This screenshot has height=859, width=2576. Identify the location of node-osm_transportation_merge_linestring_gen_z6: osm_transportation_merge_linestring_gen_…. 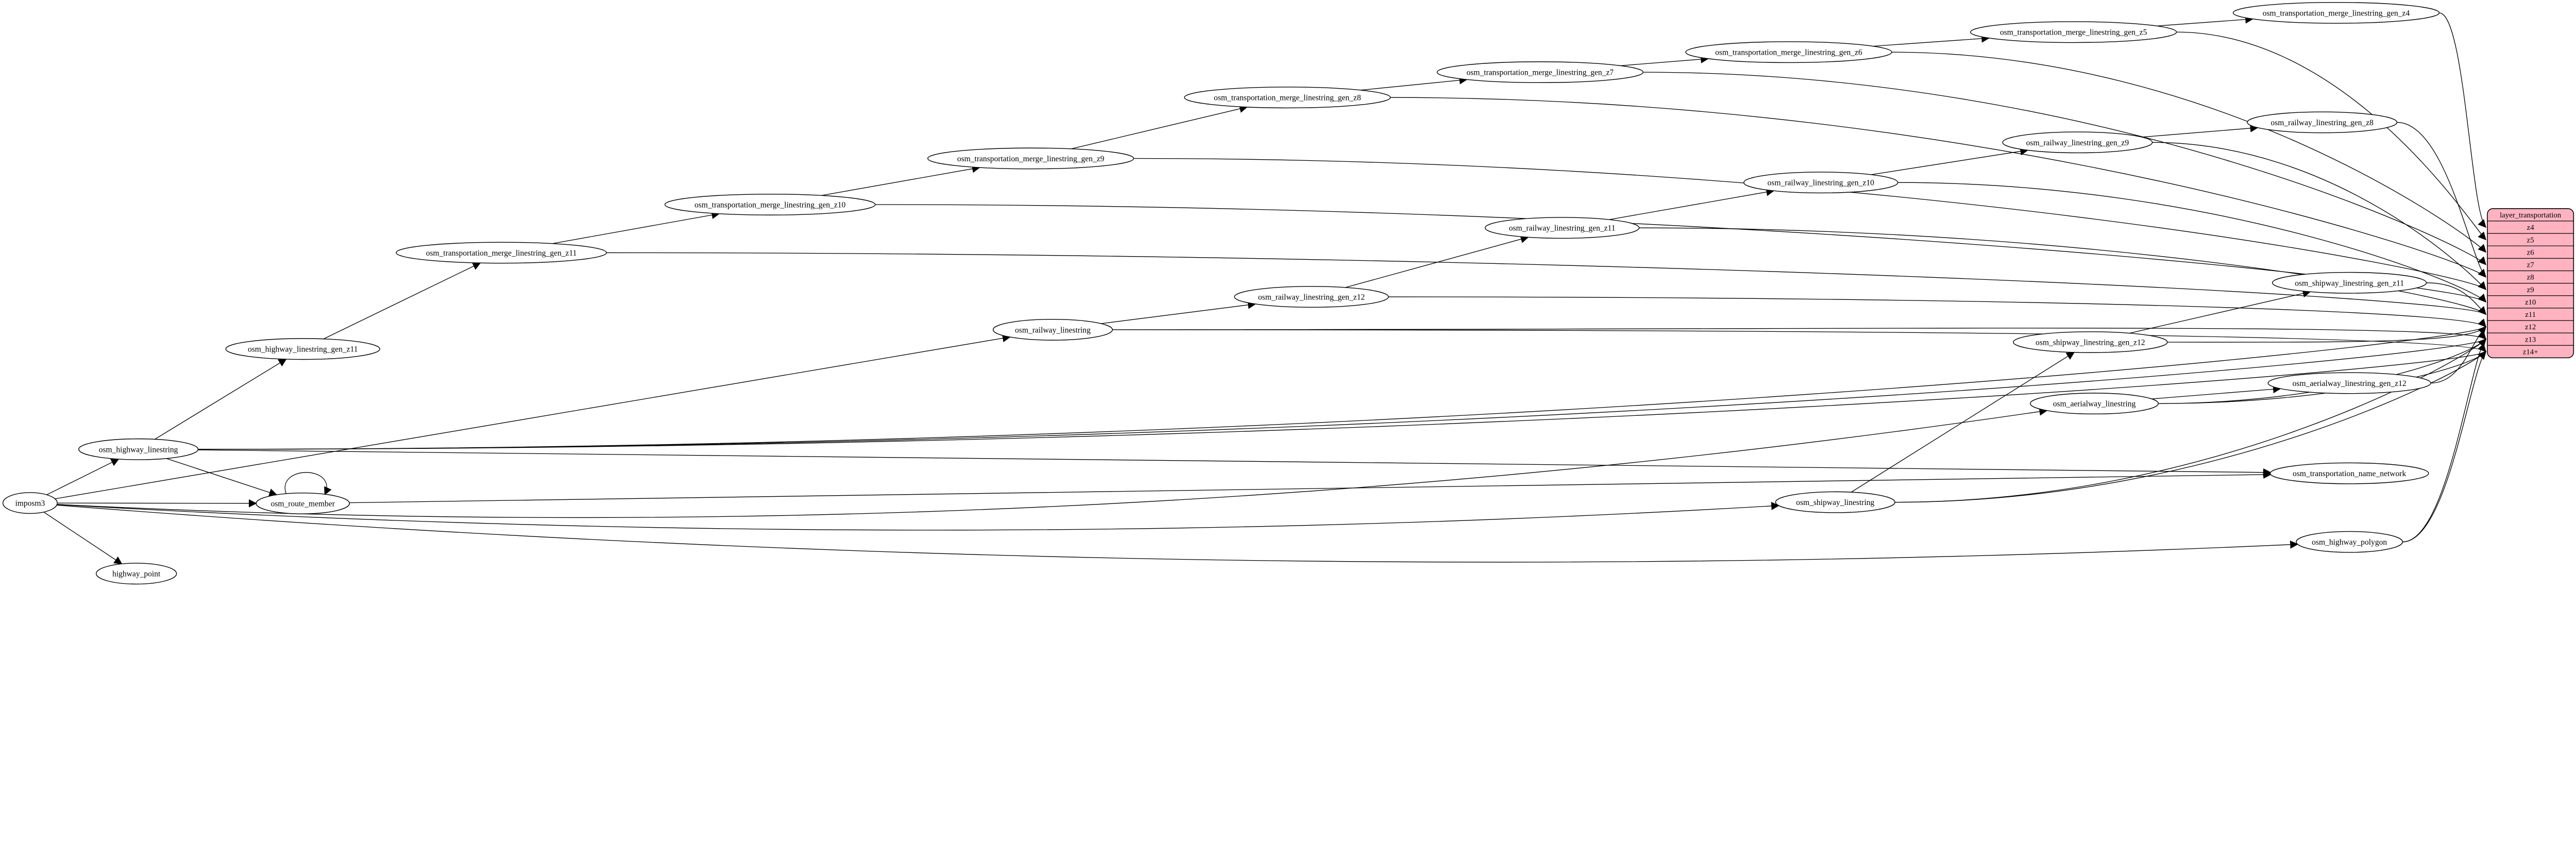
(1788, 52).